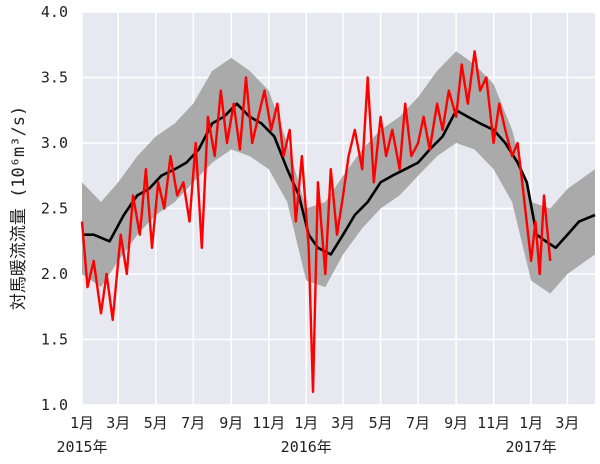 This screenshot has width=600, height=464. I want to click on y-tick-label: 1.0, so click(54, 405).